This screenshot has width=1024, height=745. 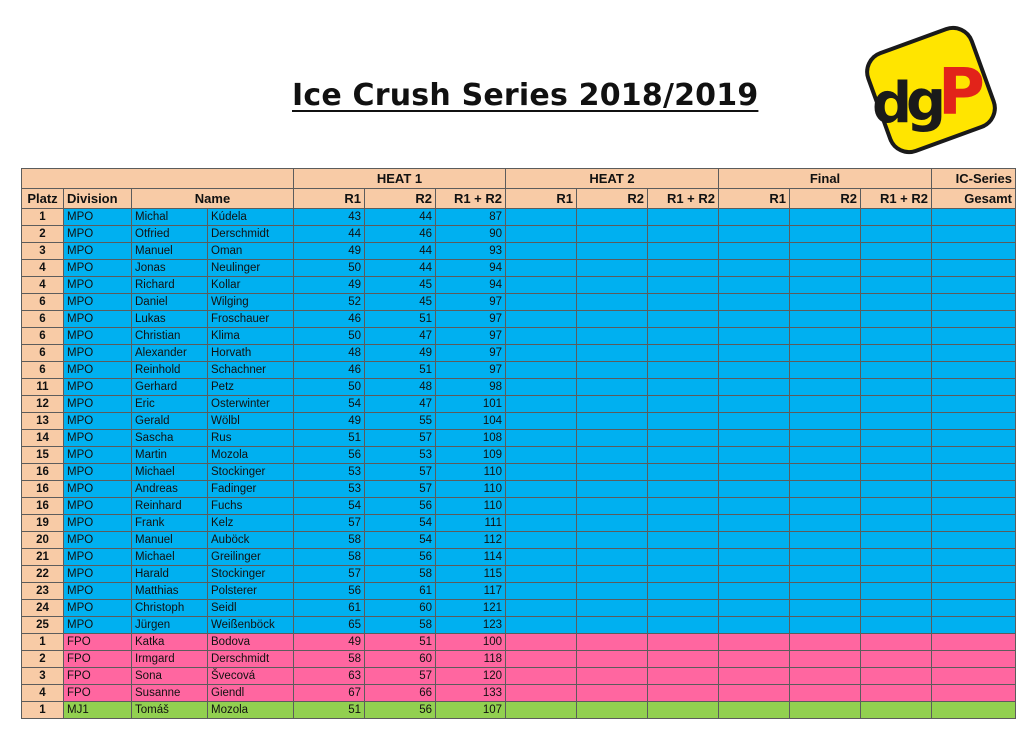 I want to click on last-name-cell: Kúdela, so click(x=250, y=217).